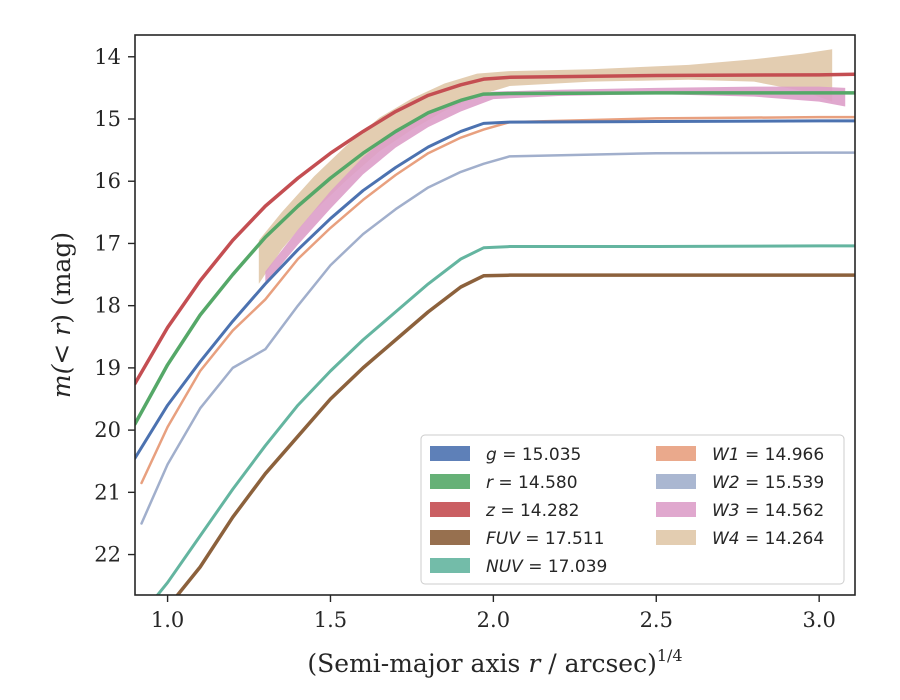 The height and width of the screenshot is (700, 900). I want to click on y-tick-label: 16, so click(107, 181).